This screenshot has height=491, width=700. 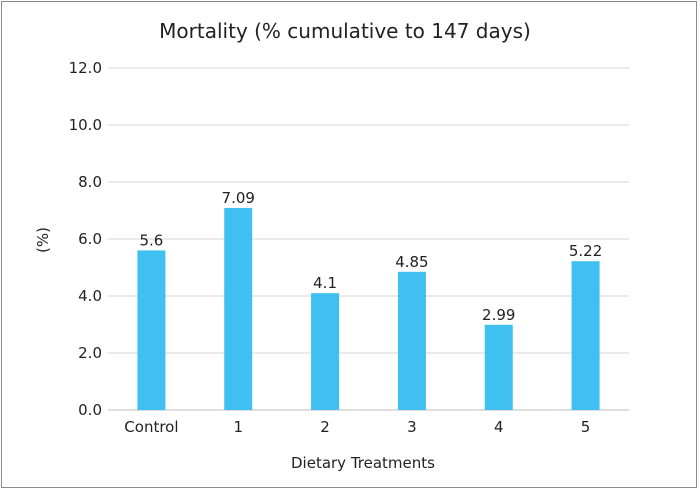 What do you see at coordinates (585, 251) in the screenshot?
I see `bar-data-label: 5.22` at bounding box center [585, 251].